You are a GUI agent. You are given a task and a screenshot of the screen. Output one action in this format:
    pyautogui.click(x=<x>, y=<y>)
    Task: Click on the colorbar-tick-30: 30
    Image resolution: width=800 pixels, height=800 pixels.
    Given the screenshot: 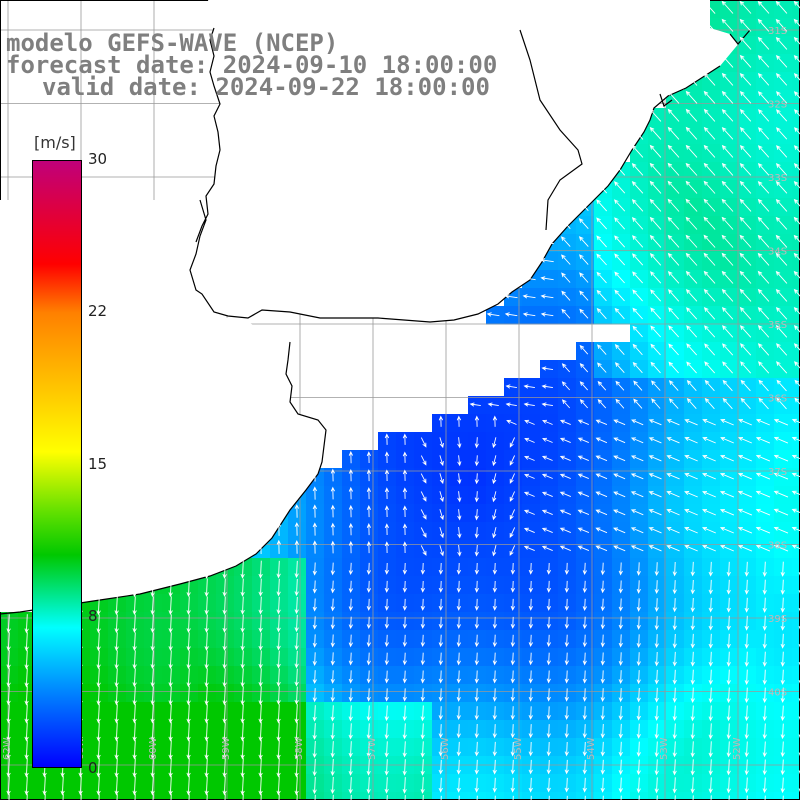 What is the action you would take?
    pyautogui.click(x=98, y=159)
    